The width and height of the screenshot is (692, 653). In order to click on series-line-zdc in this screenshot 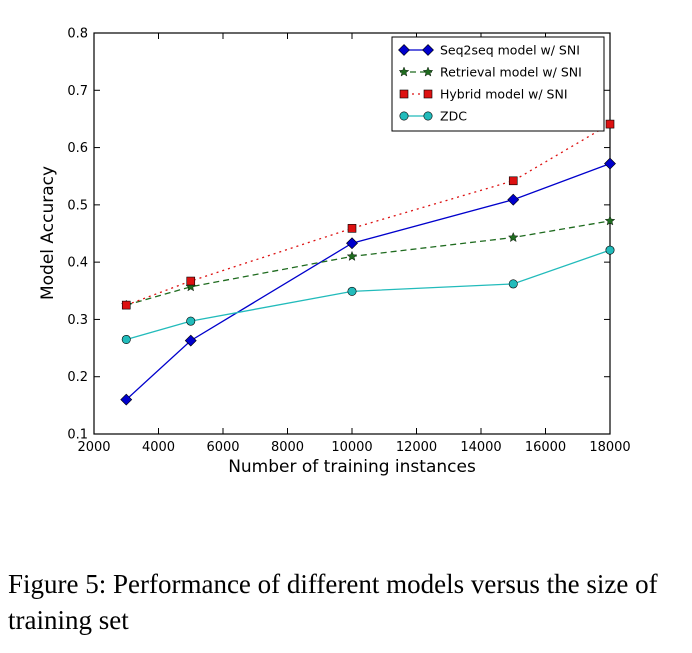, I will do `click(368, 295)`.